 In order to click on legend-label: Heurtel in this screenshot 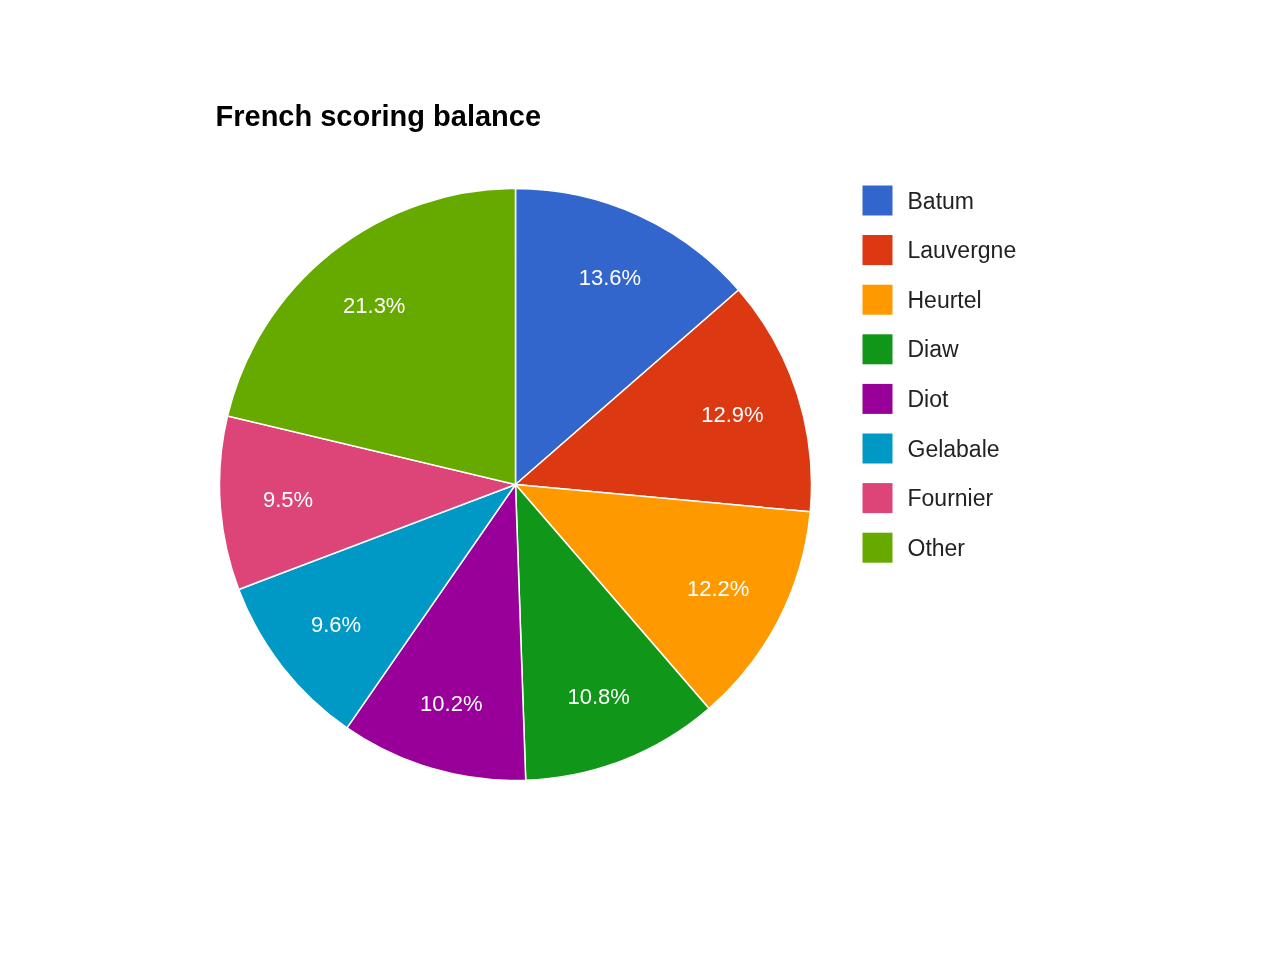, I will do `click(944, 299)`.